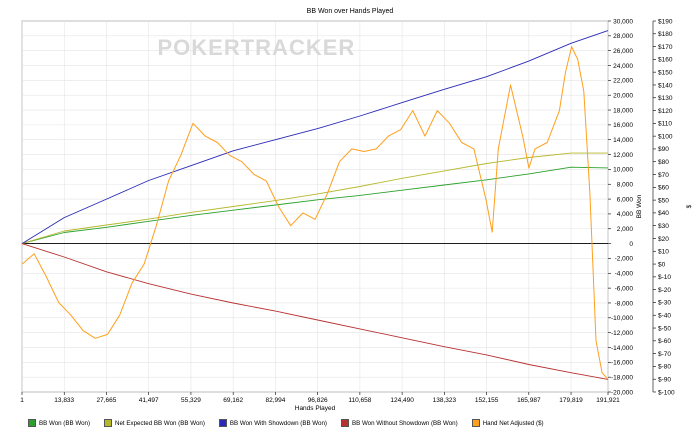  What do you see at coordinates (624, 274) in the screenshot?
I see `y-left-tick-label: -4,000` at bounding box center [624, 274].